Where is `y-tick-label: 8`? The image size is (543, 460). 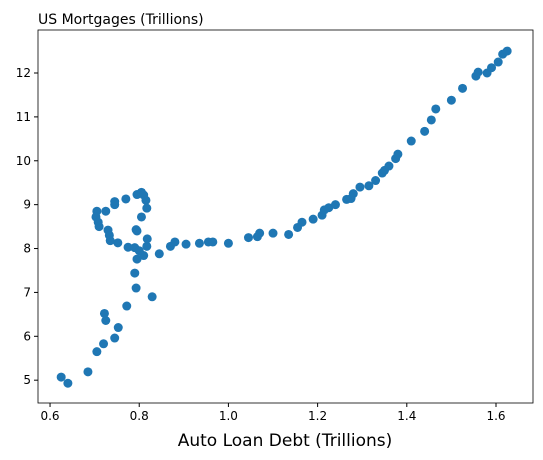
y-tick-label: 8 is located at coordinates (27, 249).